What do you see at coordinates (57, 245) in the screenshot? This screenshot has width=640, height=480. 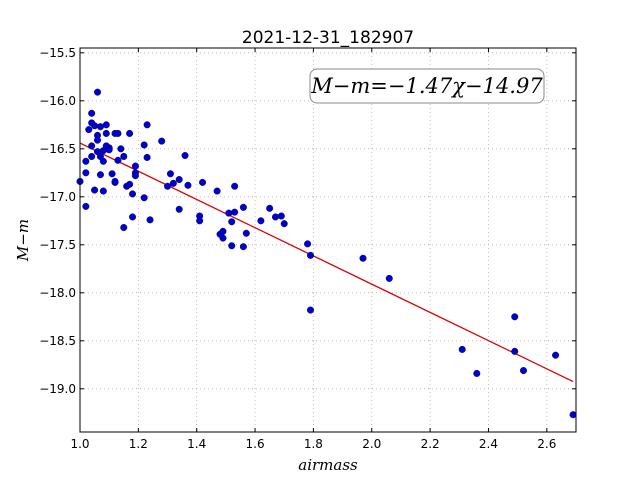 I see `y-tick-label: −17.5` at bounding box center [57, 245].